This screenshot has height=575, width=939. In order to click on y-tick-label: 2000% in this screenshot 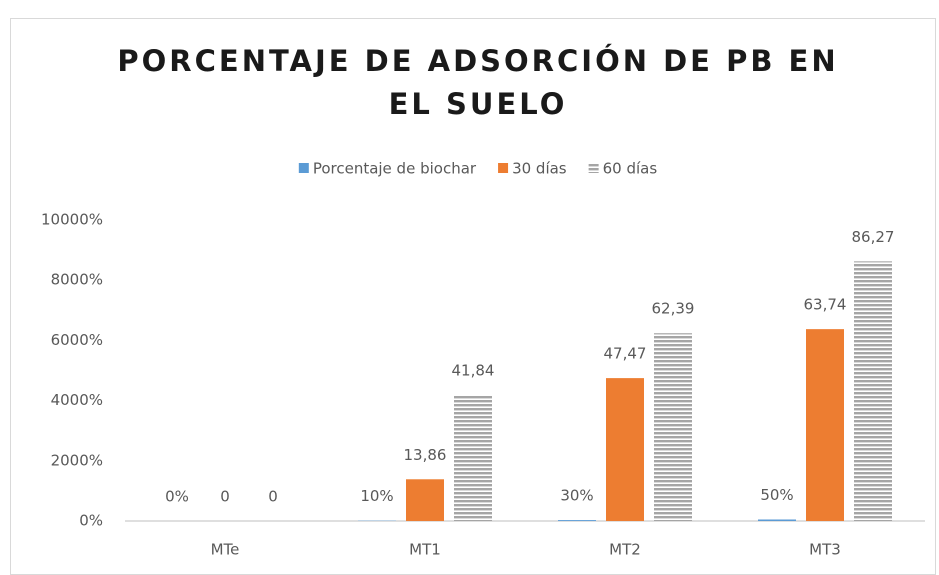, I will do `click(77, 460)`.